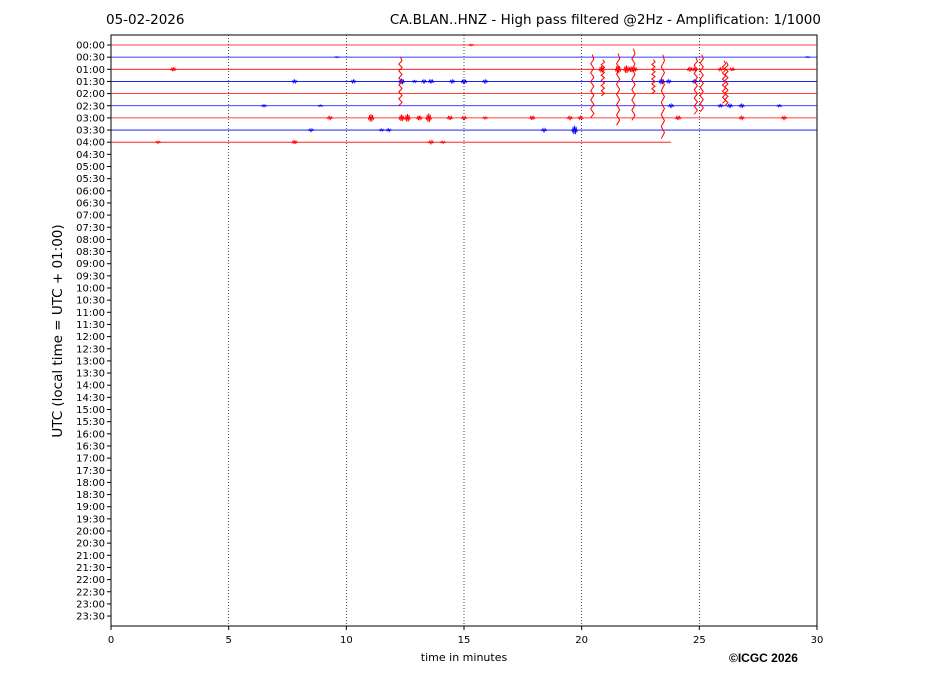 The height and width of the screenshot is (696, 927). What do you see at coordinates (90, 106) in the screenshot?
I see `y-tick-label: 02:30` at bounding box center [90, 106].